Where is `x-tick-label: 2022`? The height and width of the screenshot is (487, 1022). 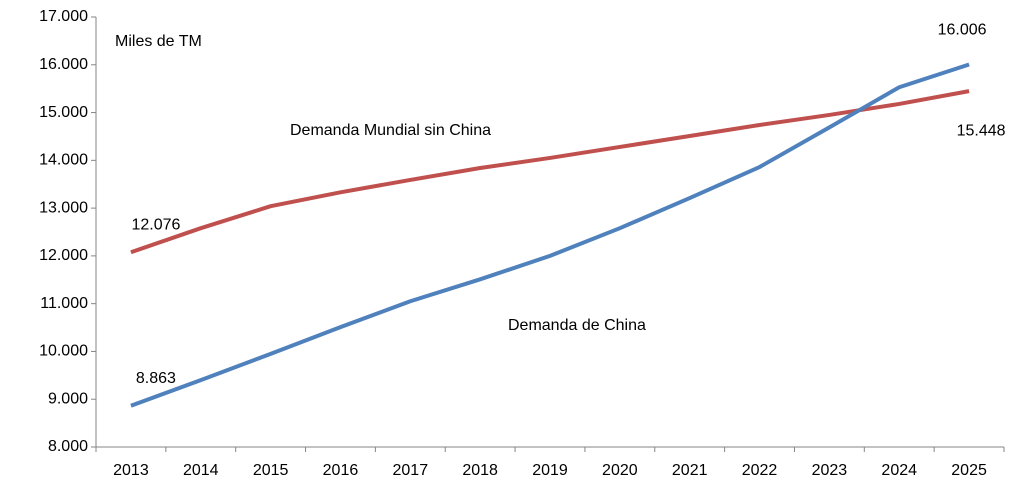 x-tick-label: 2022 is located at coordinates (760, 470).